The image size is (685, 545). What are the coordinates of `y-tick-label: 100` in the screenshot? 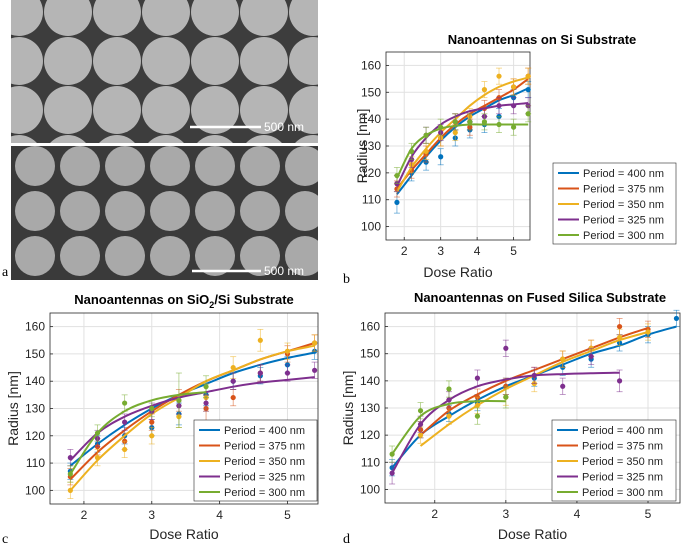 It's located at (35, 490).